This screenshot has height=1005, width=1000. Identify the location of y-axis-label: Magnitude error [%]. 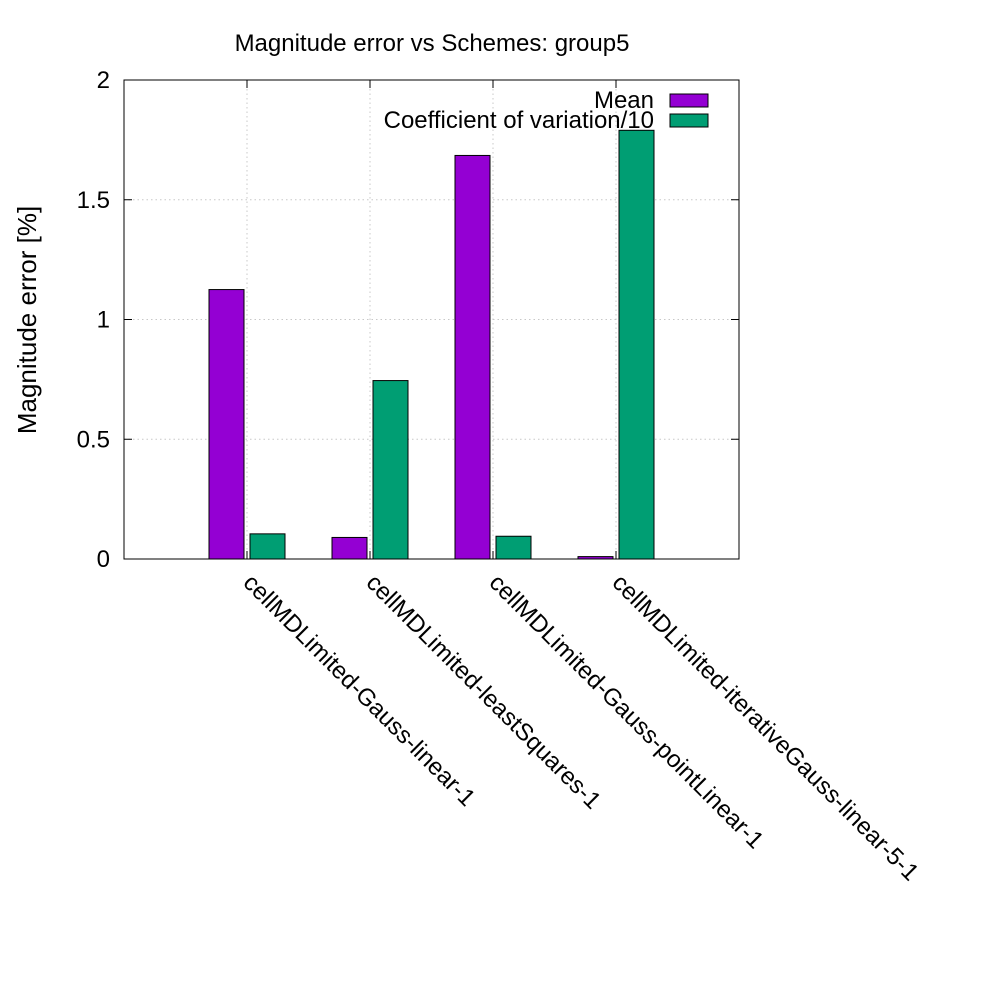
(27, 320).